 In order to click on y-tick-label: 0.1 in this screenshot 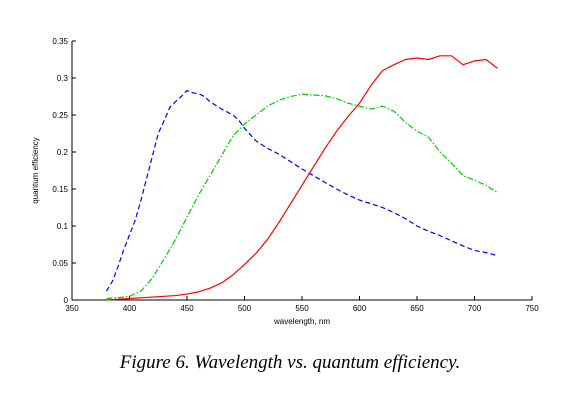, I will do `click(63, 226)`.